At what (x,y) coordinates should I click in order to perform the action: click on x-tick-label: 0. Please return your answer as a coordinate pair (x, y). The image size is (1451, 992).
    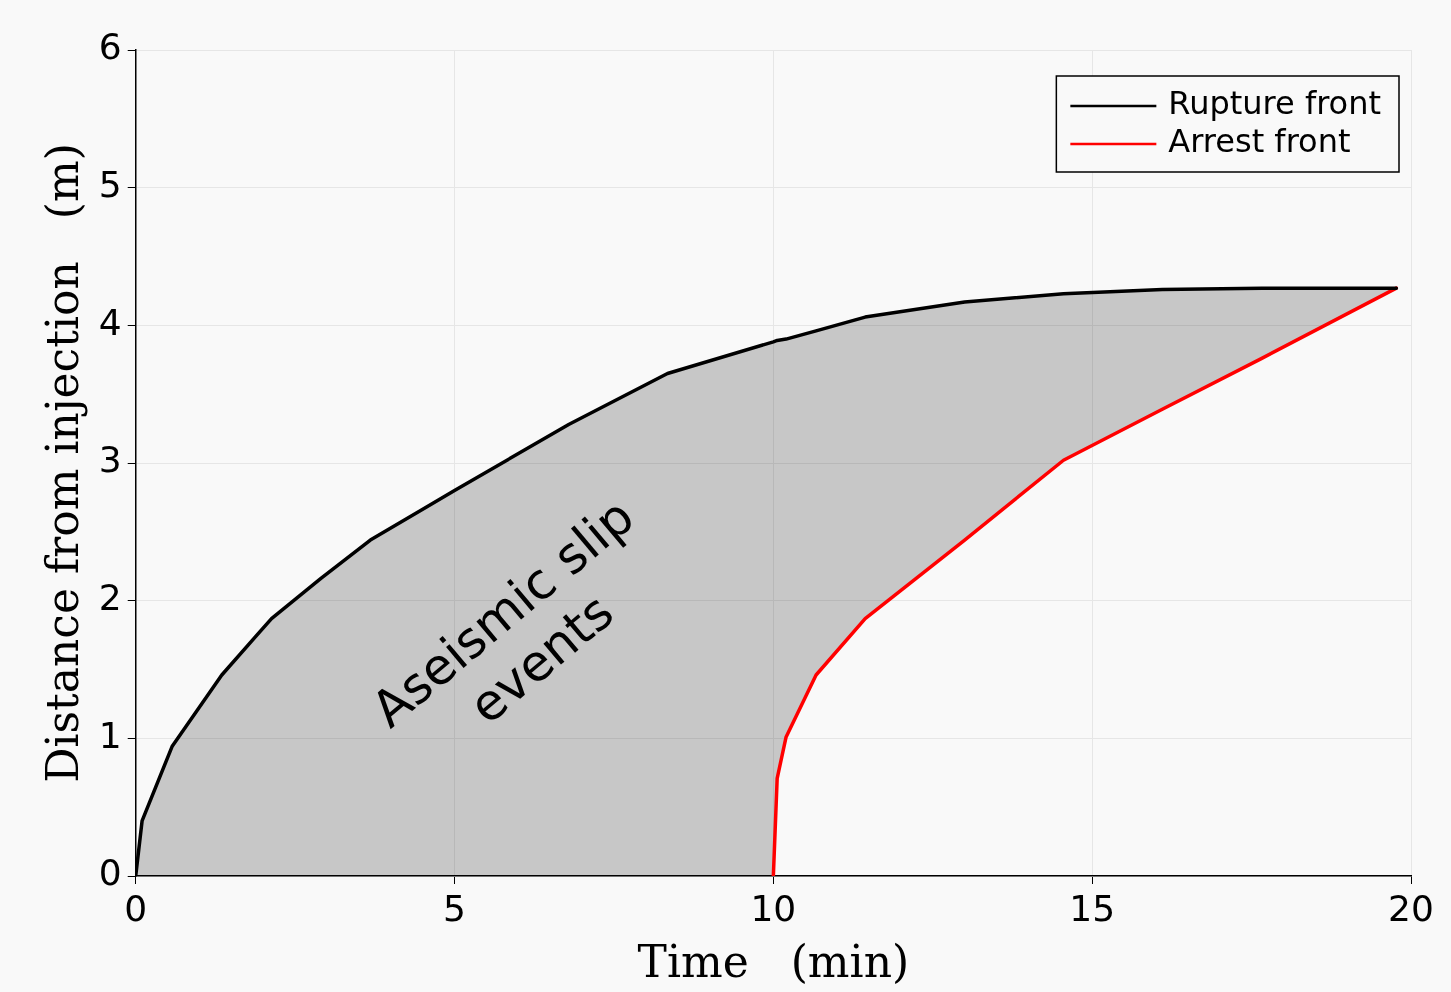
    Looking at the image, I should click on (136, 908).